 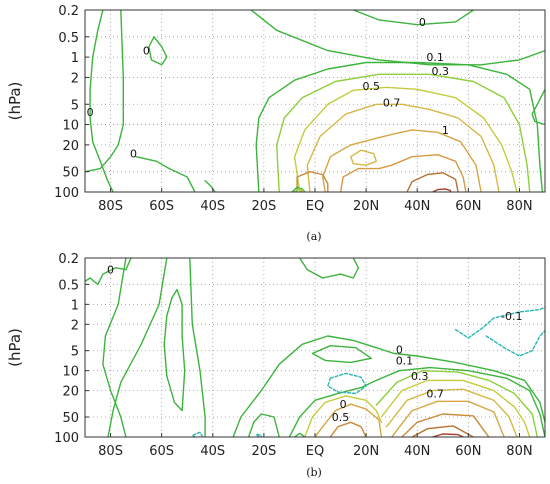 What do you see at coordinates (70, 392) in the screenshot?
I see `y-tick-label: 20` at bounding box center [70, 392].